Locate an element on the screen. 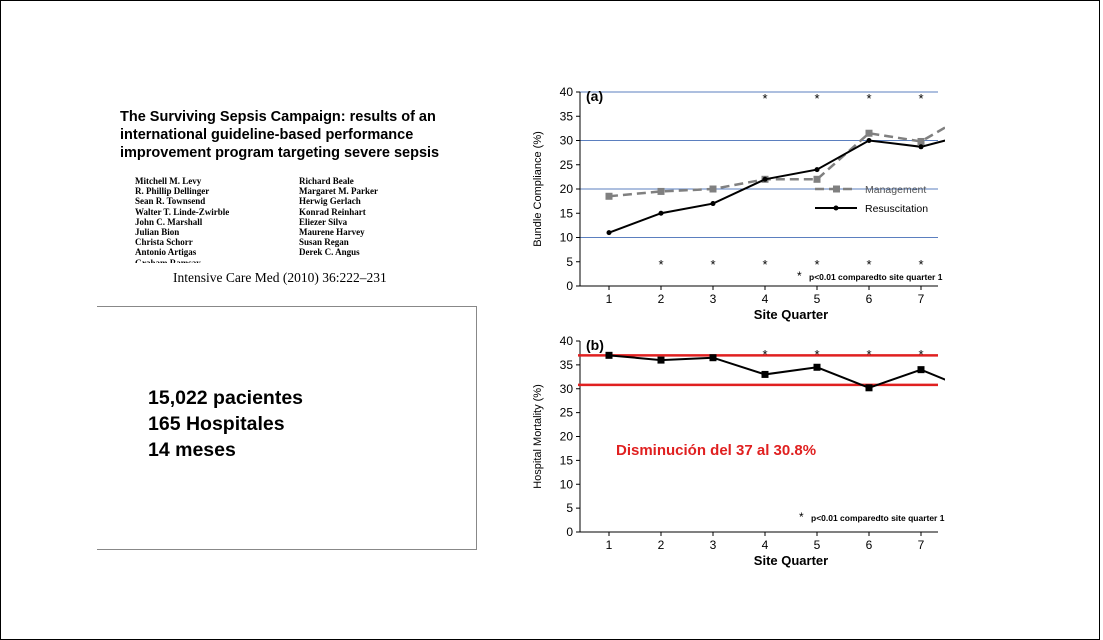 The width and height of the screenshot is (1103, 640). author-name: Julian Bion is located at coordinates (157, 232).